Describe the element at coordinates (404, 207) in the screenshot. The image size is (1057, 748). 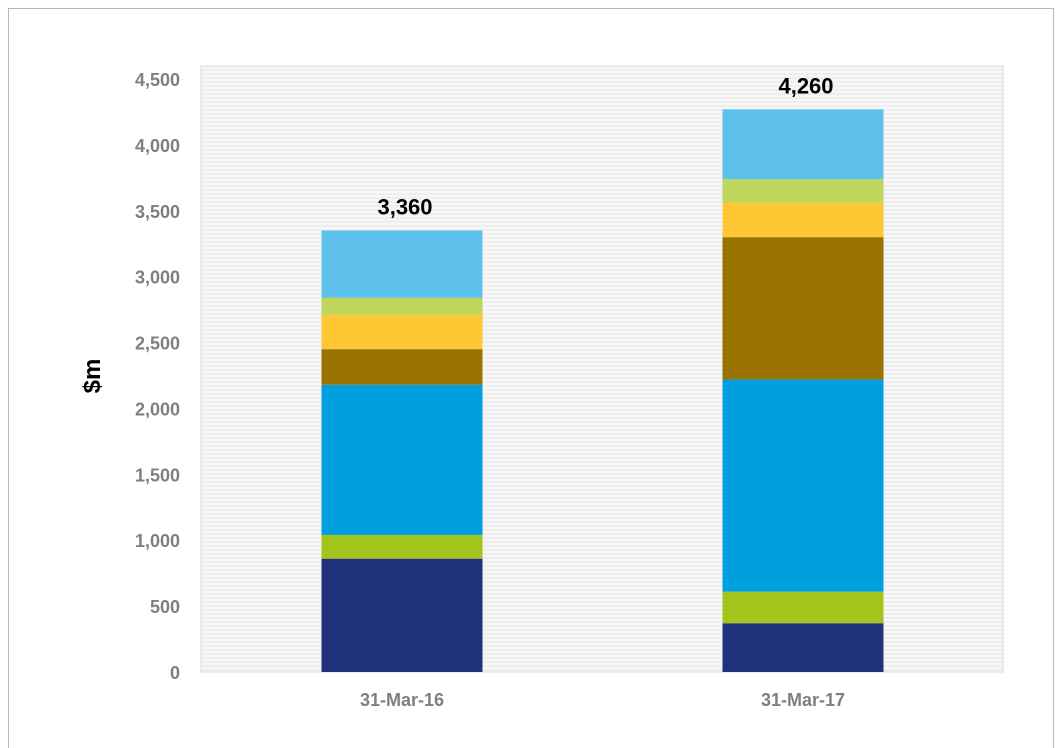
I see `bar-total-label: 3,360` at that location.